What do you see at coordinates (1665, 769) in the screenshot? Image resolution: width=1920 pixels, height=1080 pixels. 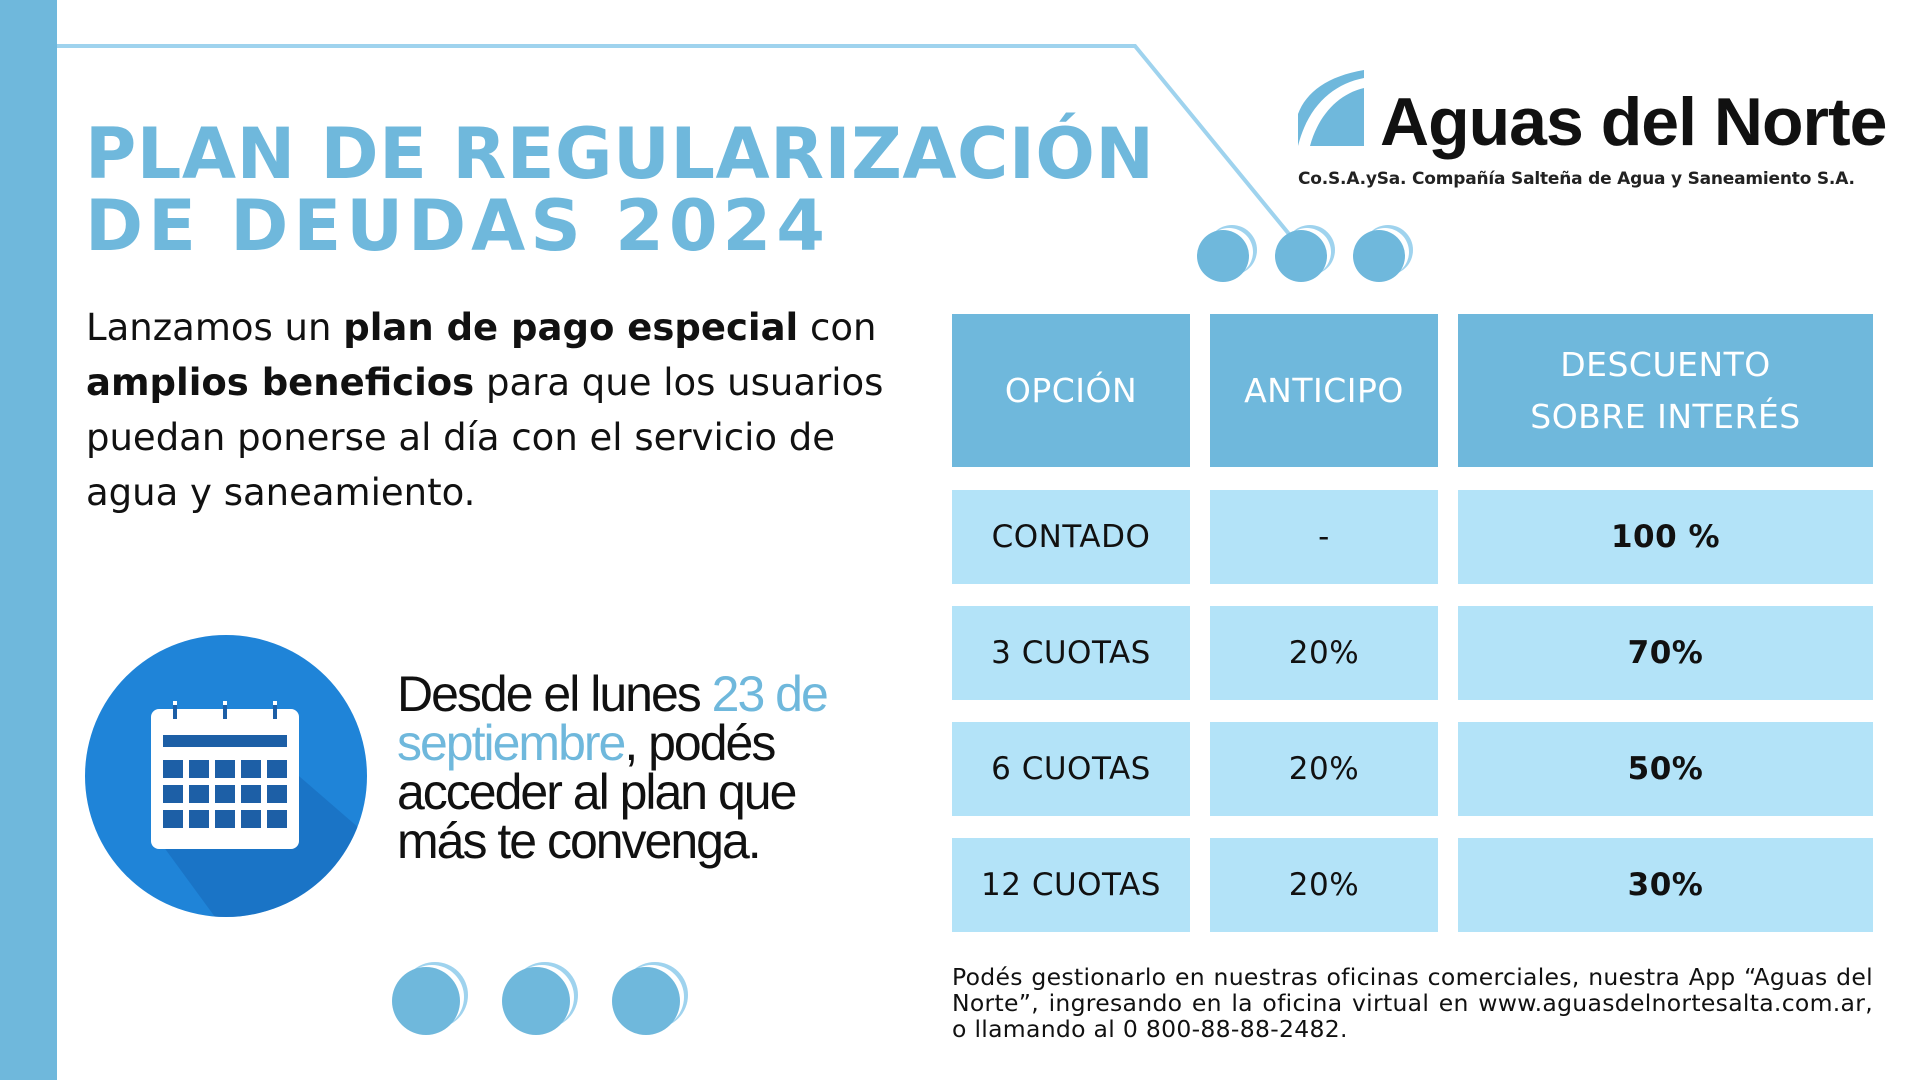 I see `table-cell-descuento: 50%` at bounding box center [1665, 769].